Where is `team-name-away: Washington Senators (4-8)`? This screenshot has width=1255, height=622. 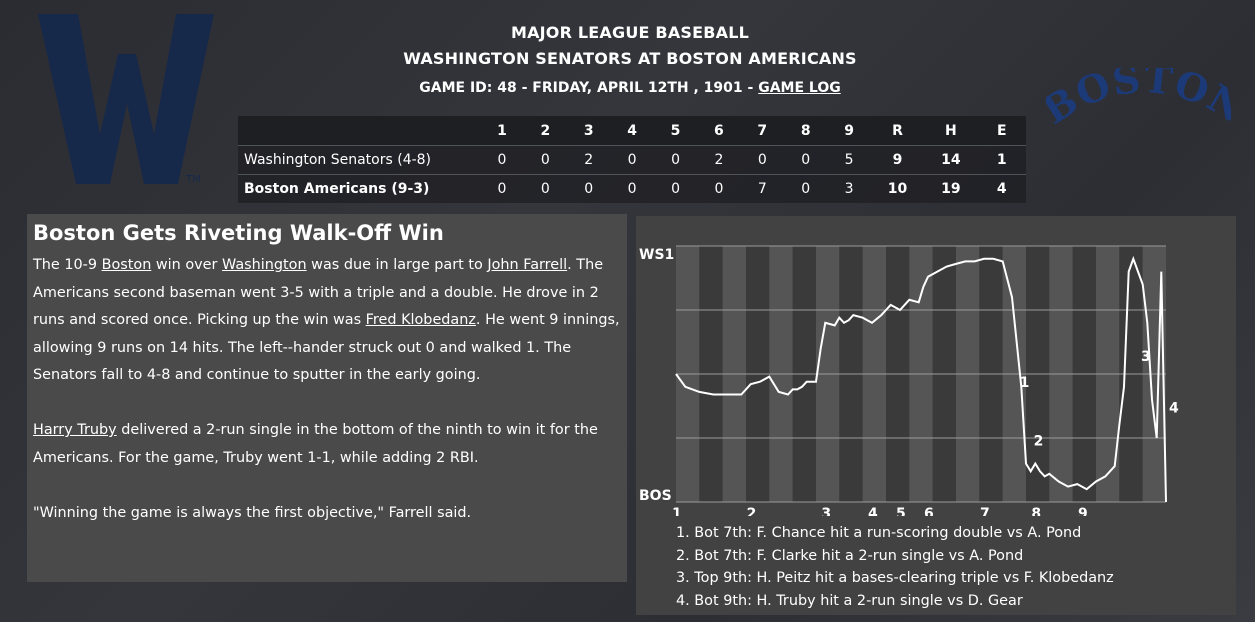 team-name-away: Washington Senators (4-8) is located at coordinates (359, 160).